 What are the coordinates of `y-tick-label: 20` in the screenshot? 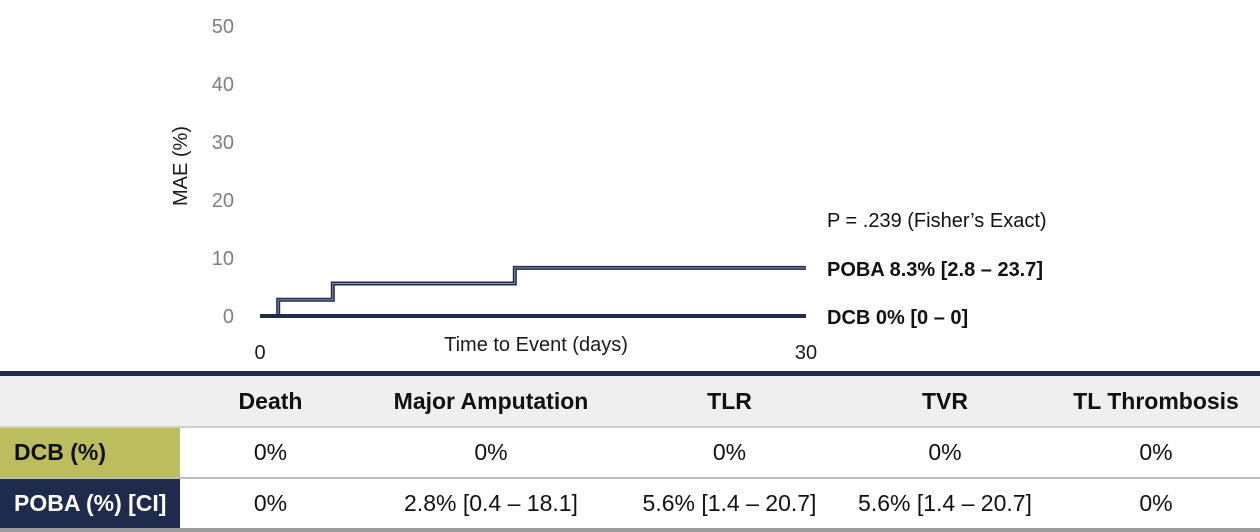 It's located at (223, 201).